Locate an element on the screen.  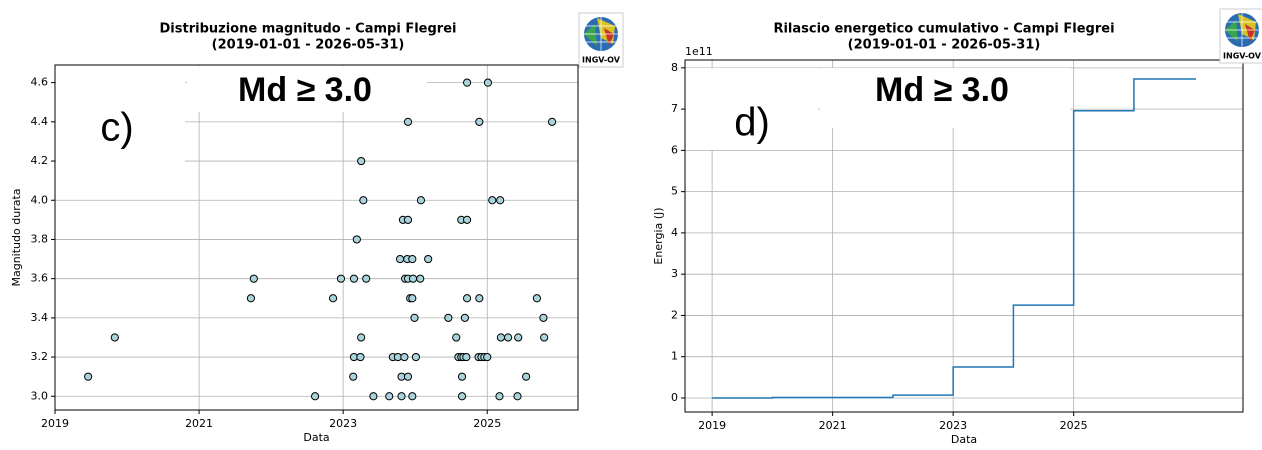
y-tick-label: 3.6 is located at coordinates (40, 278).